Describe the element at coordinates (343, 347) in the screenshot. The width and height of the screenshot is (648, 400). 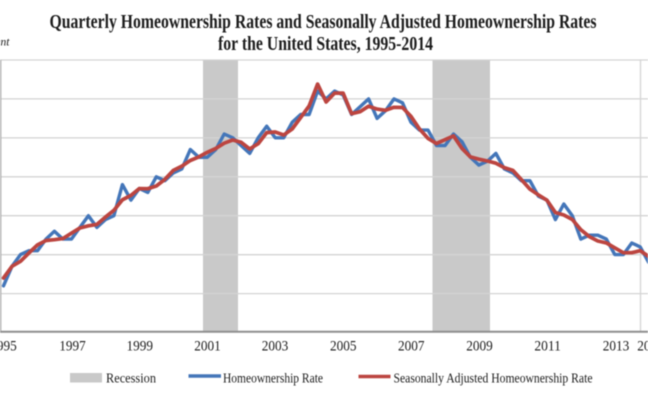
I see `svg-text: 2005` at that location.